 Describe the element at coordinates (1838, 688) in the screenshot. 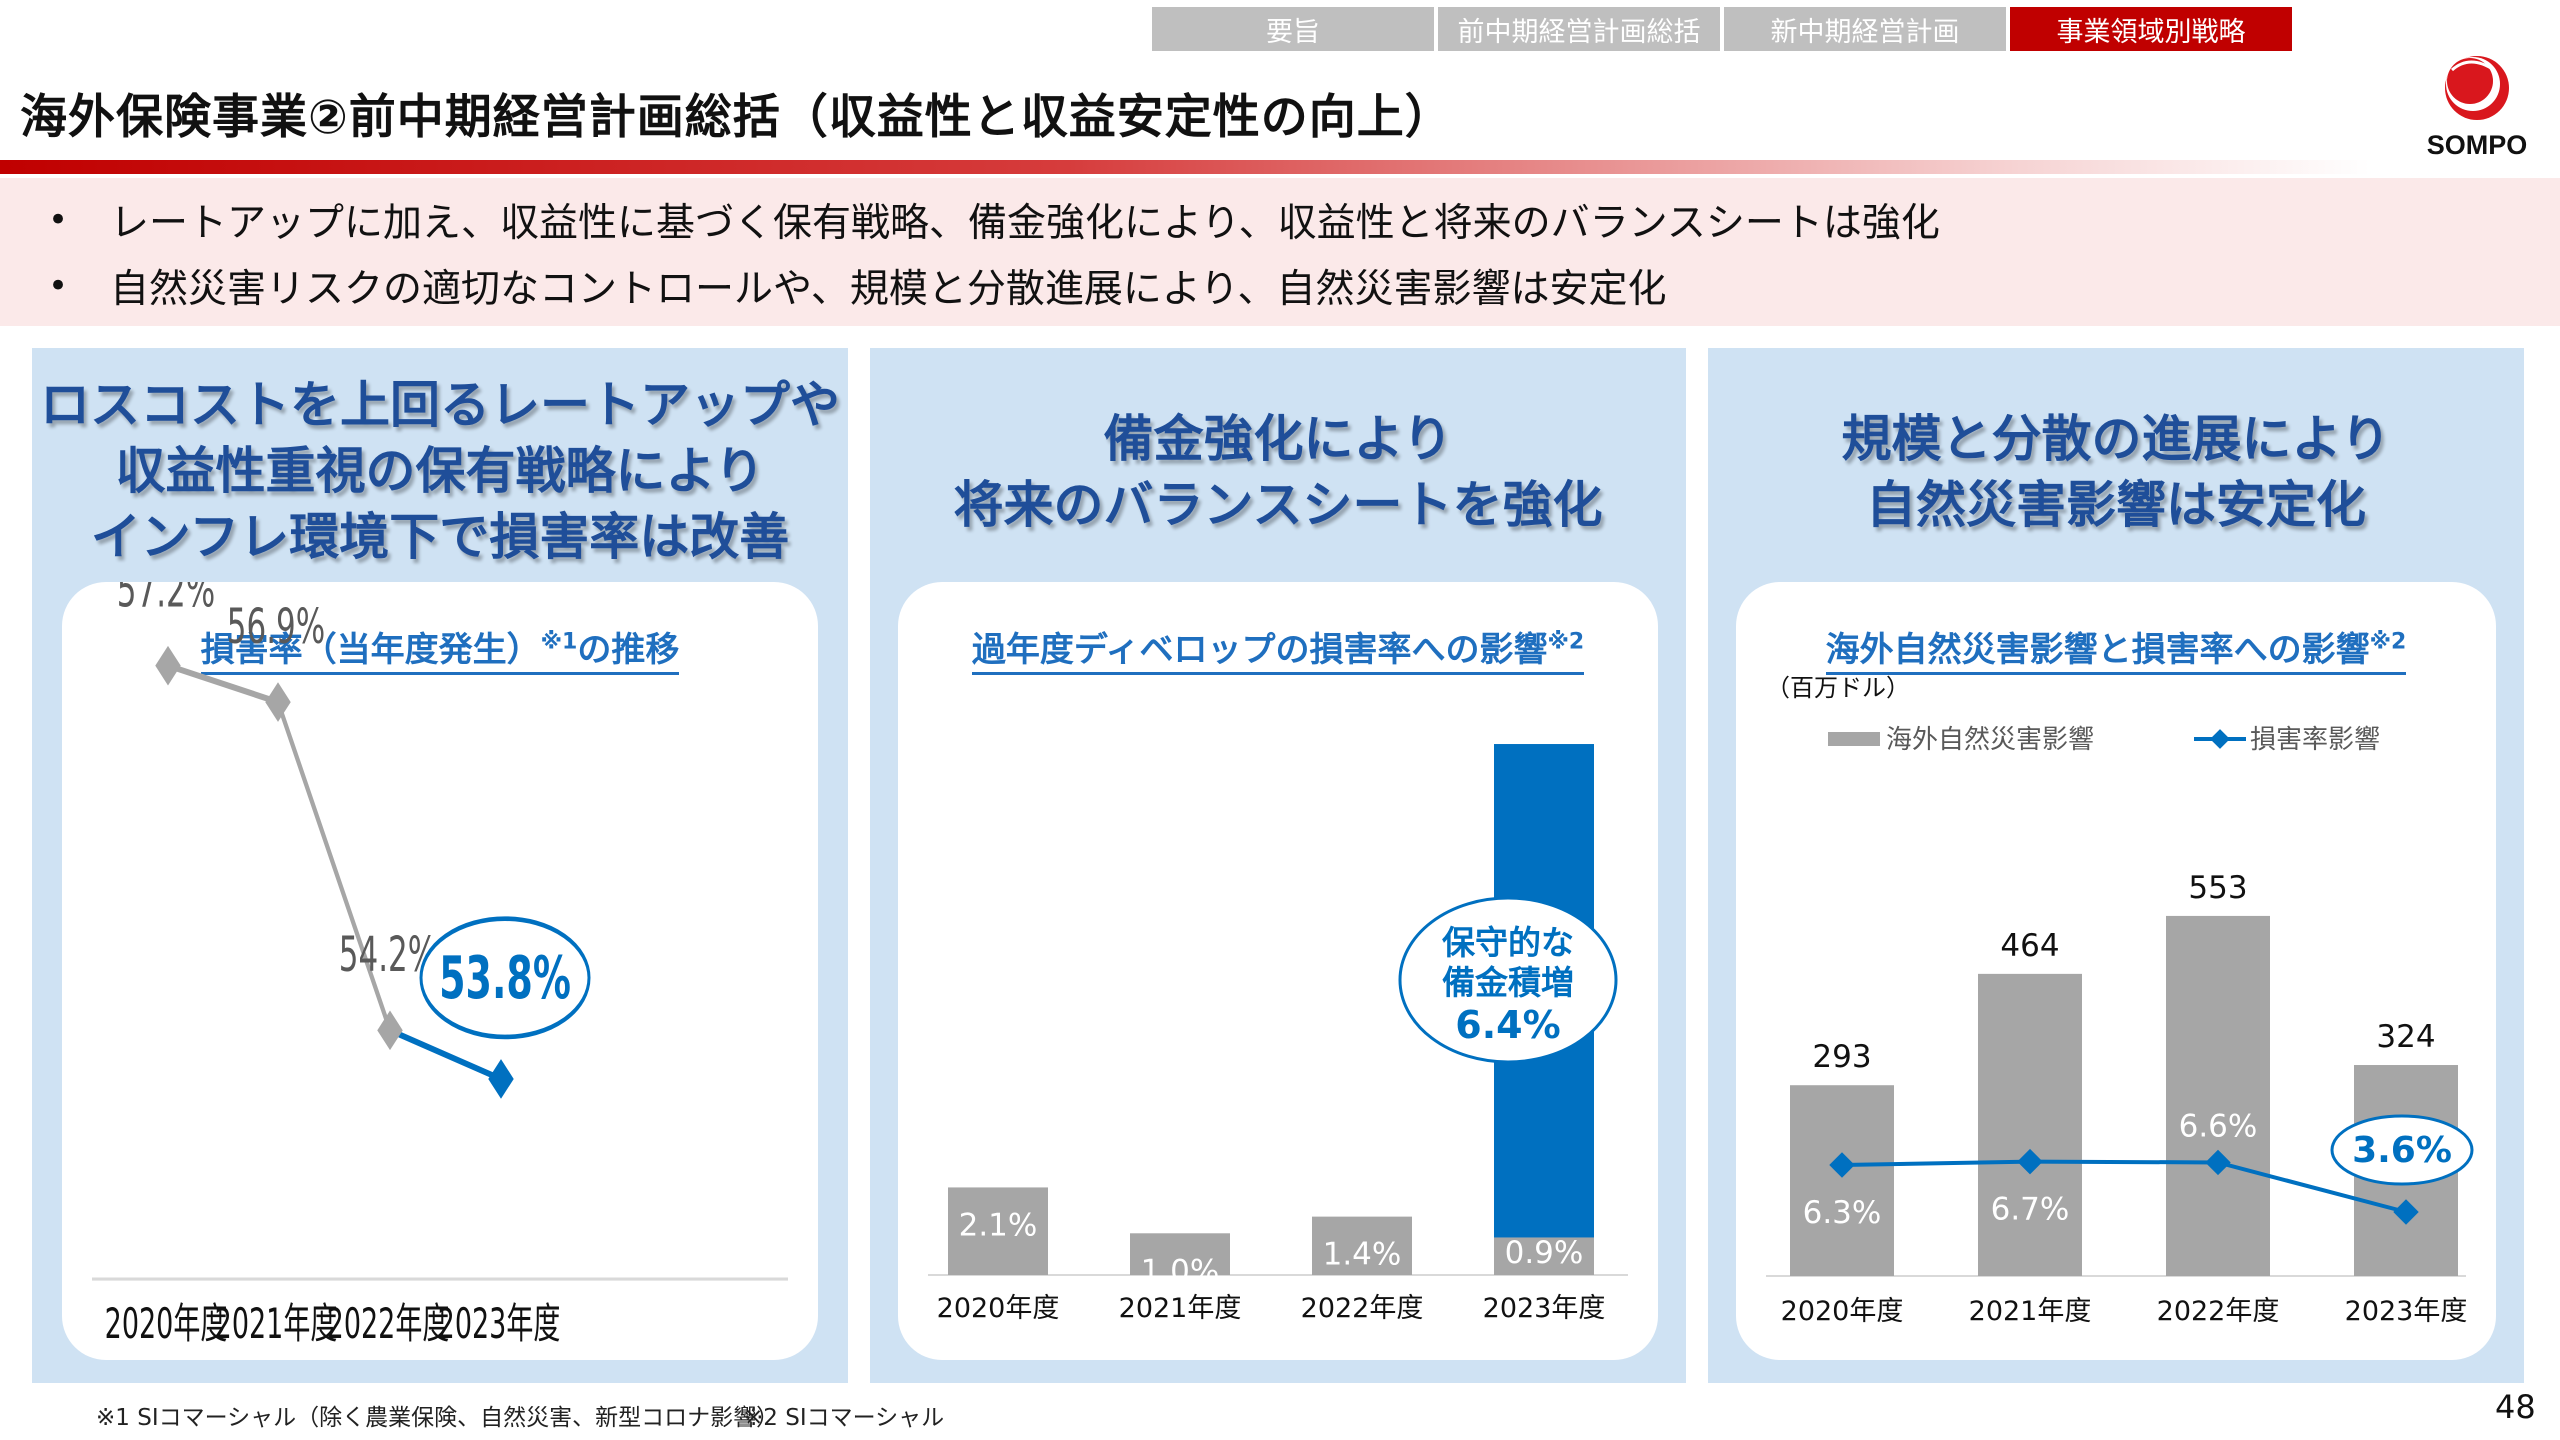

I see `unit-label: （百万ドル）` at that location.